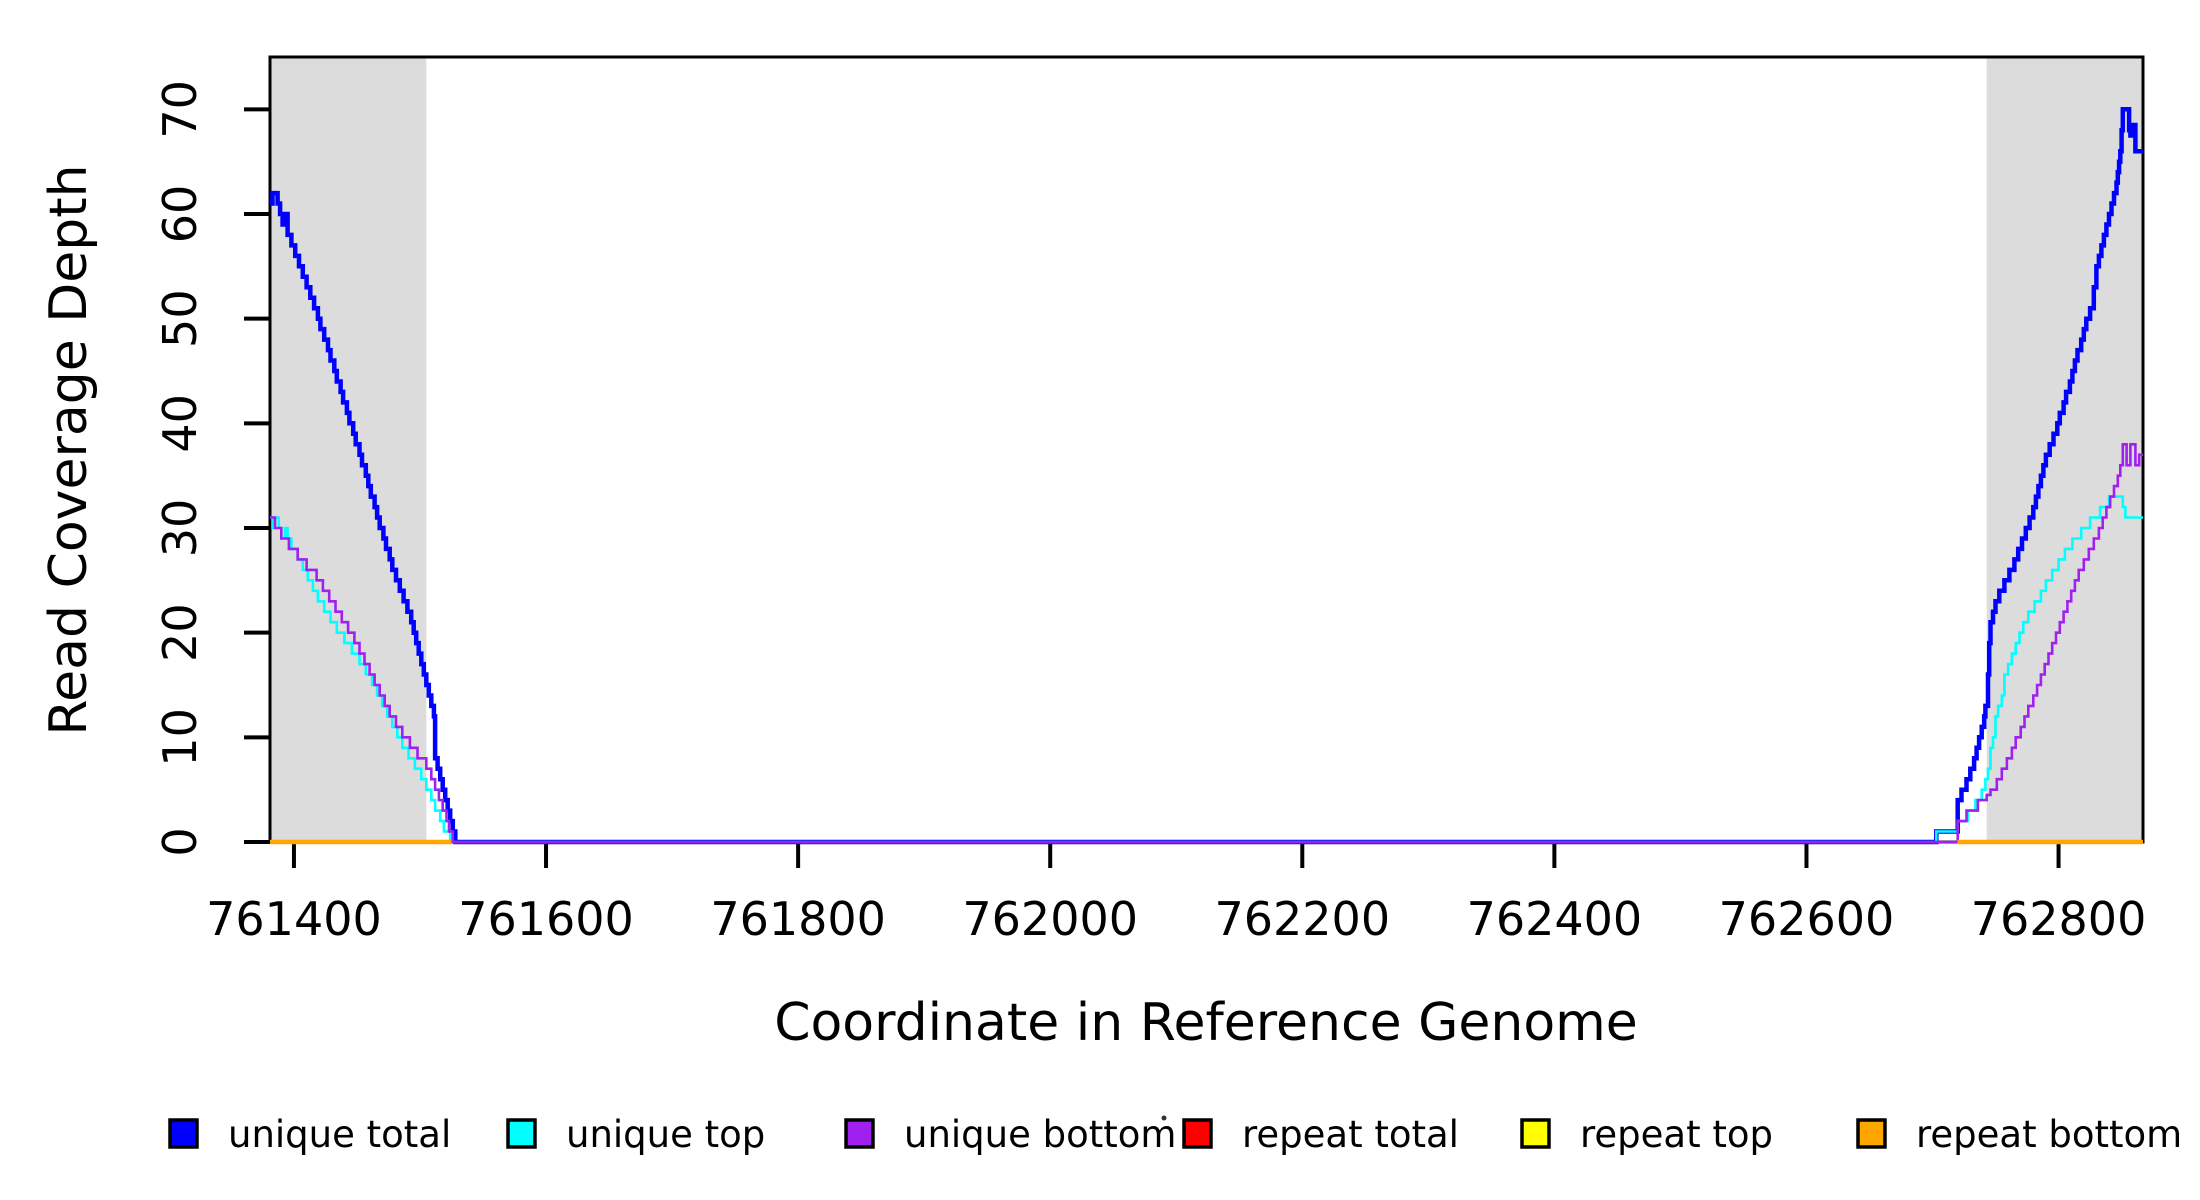  I want to click on legend-item-unique-bottom: unique bottom, so click(1010, 1134).